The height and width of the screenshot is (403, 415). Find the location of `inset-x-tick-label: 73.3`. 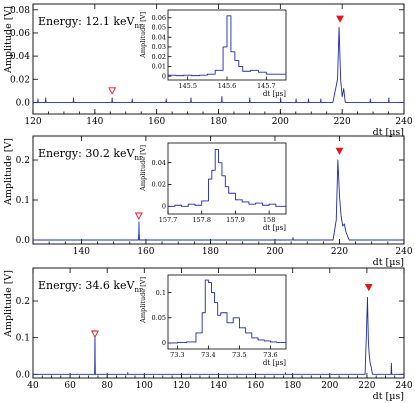

inset-x-tick-label: 73.3 is located at coordinates (177, 355).